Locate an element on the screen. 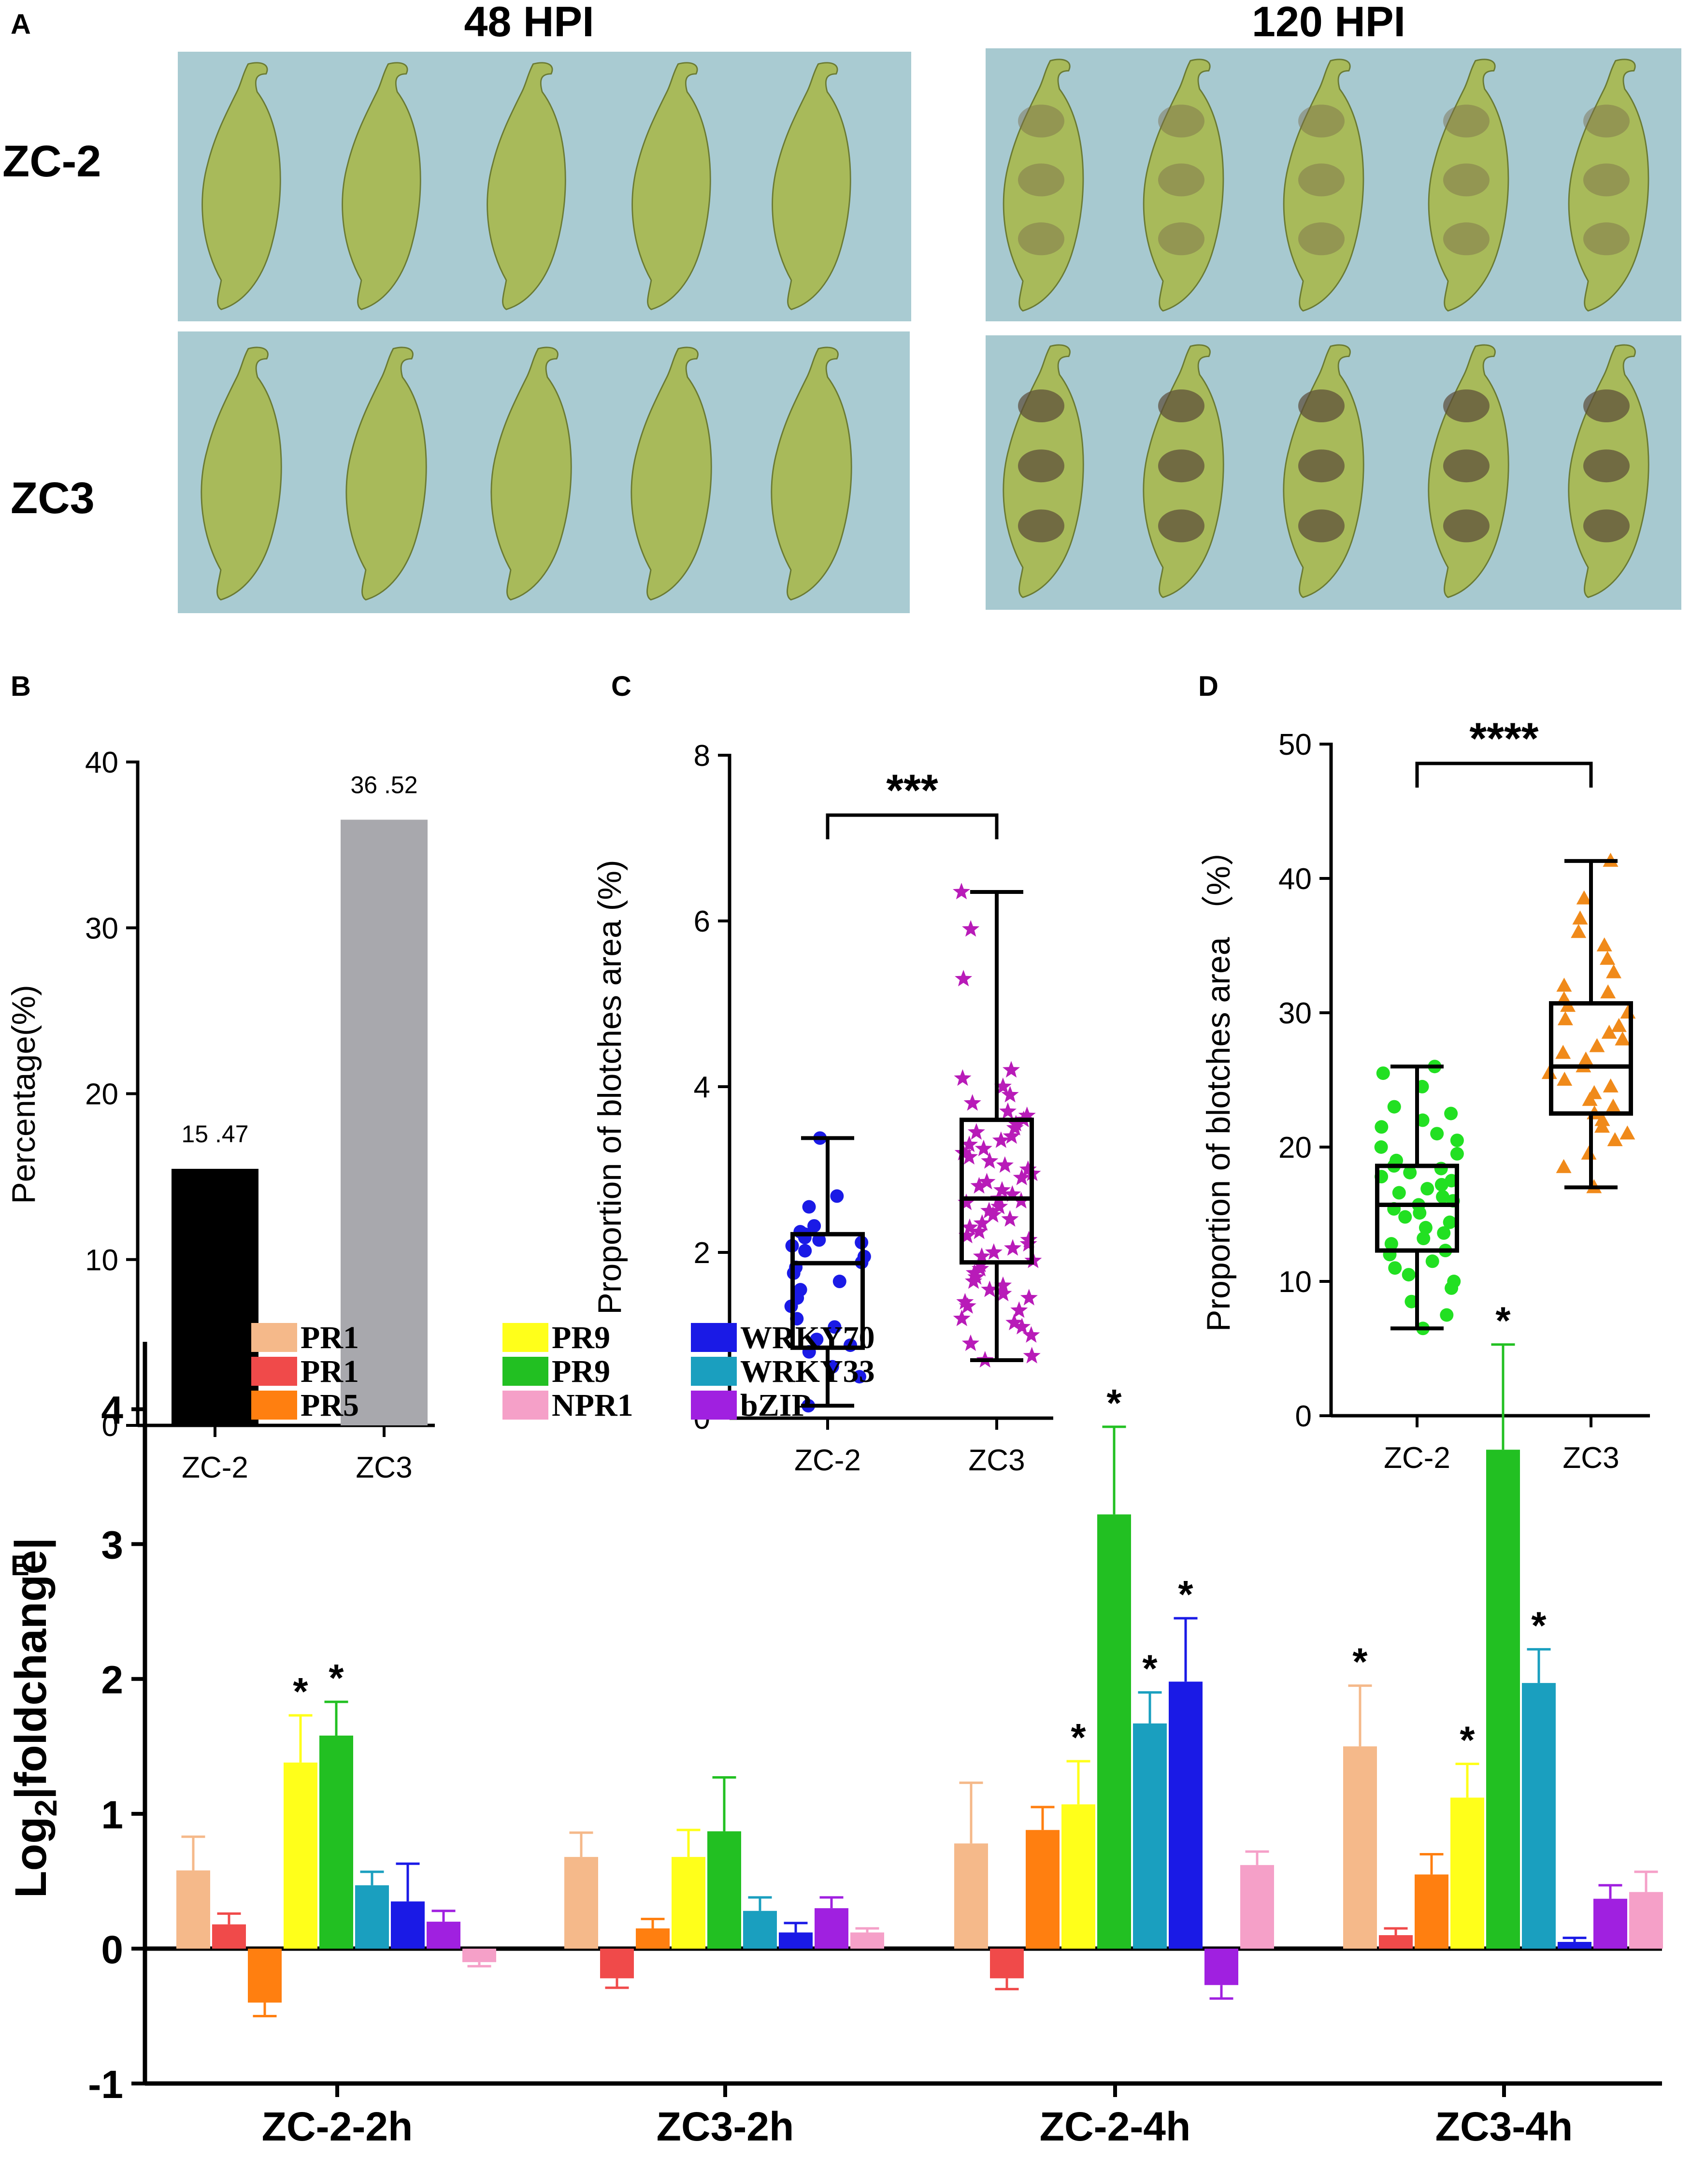 The image size is (1691, 2184). y-axis-title: Percentage(%) is located at coordinates (24, 1094).